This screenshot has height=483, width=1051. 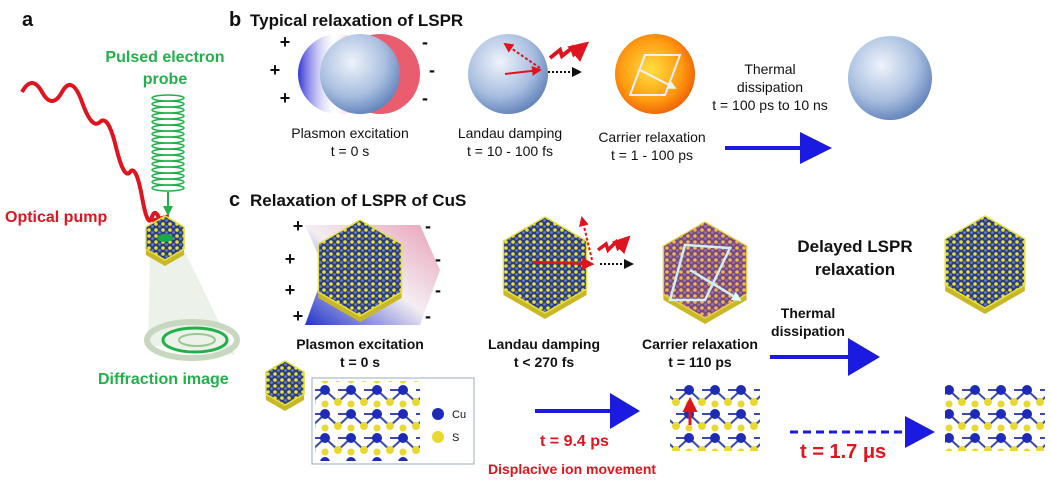 I want to click on legend-label: Cu, so click(x=459, y=415).